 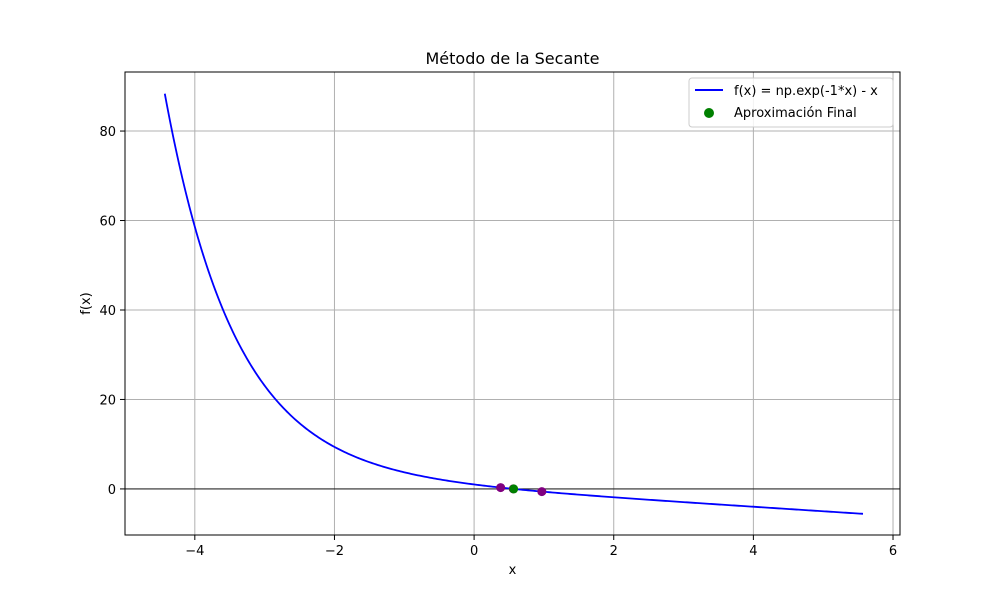 What do you see at coordinates (107, 311) in the screenshot?
I see `y-tick-label: 40` at bounding box center [107, 311].